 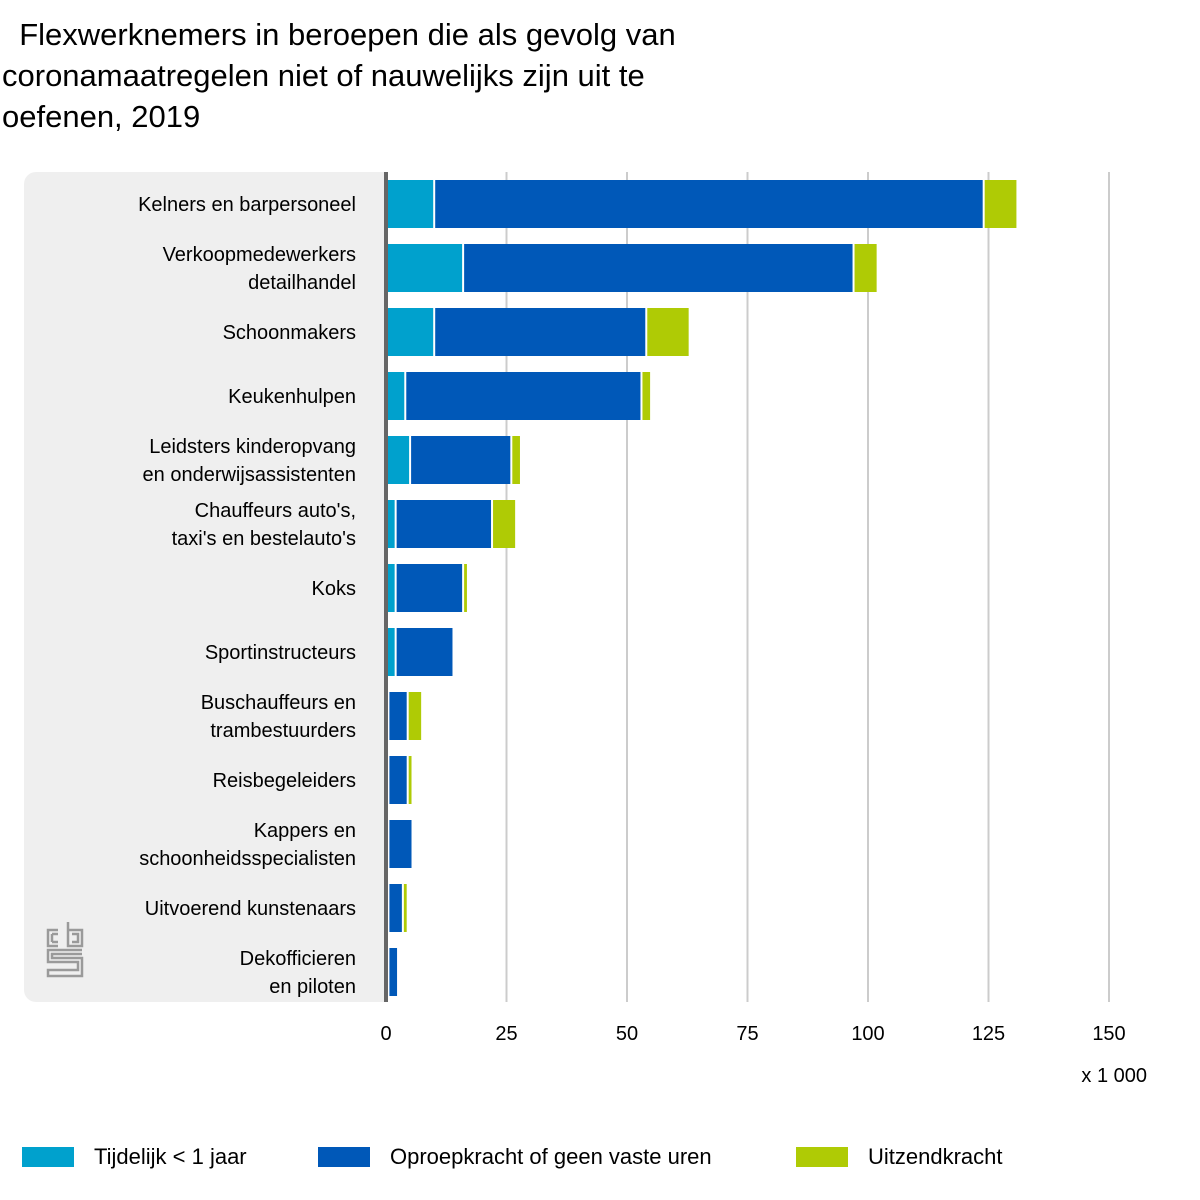 What do you see at coordinates (249, 475) in the screenshot?
I see `category-label: en onderwijsassistenten` at bounding box center [249, 475].